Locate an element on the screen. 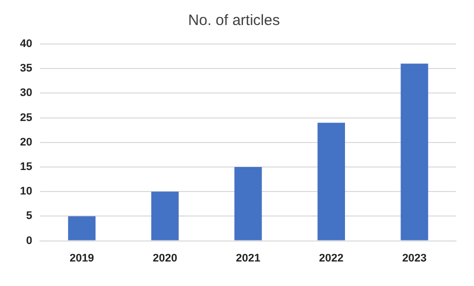 The image size is (474, 286). x-tick-label: 2019 is located at coordinates (82, 258).